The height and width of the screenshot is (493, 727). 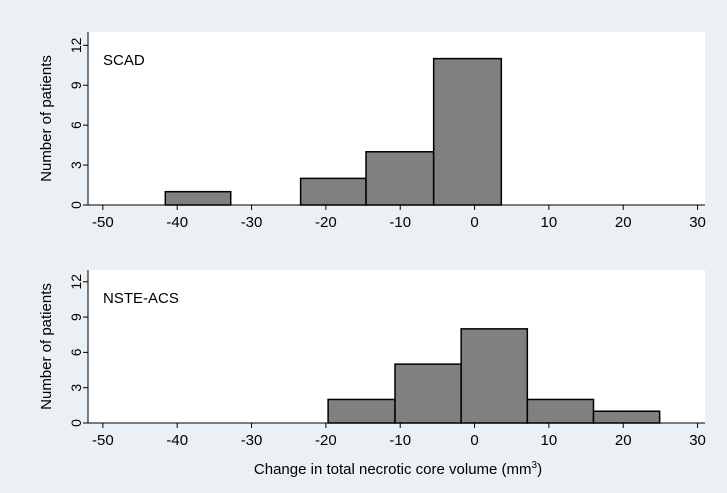 What do you see at coordinates (393, 469) in the screenshot?
I see `x-axis-label-text: Change in total necrotic core volume (mm` at bounding box center [393, 469].